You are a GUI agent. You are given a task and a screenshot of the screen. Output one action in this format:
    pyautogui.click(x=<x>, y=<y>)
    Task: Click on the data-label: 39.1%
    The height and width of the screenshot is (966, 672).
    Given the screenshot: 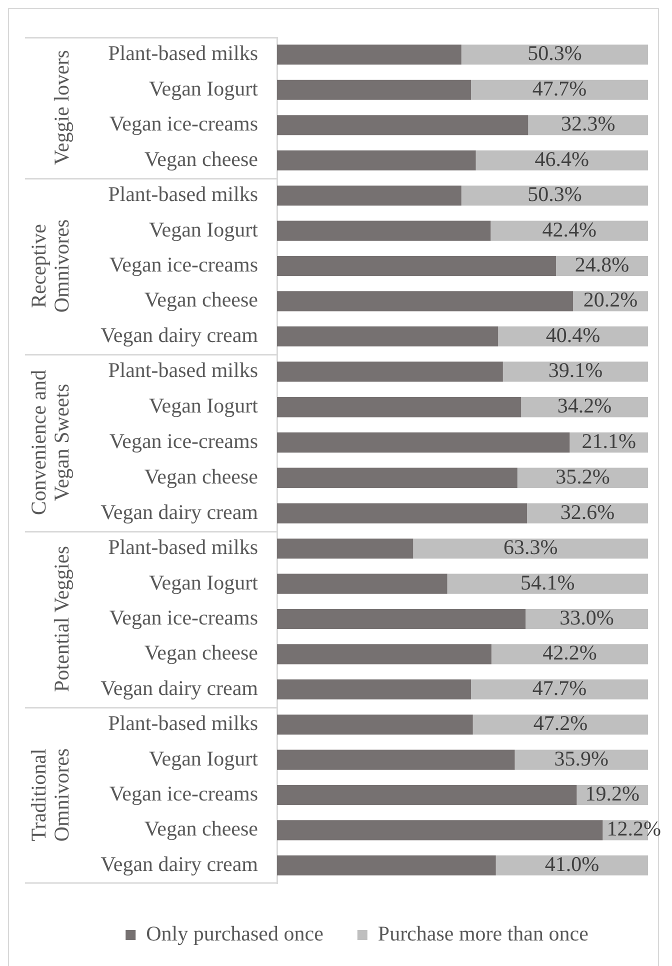 What is the action you would take?
    pyautogui.click(x=575, y=370)
    